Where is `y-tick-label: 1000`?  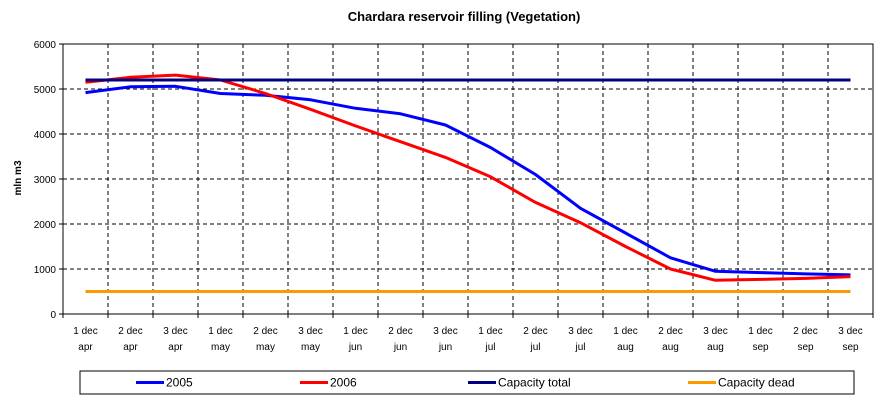 y-tick-label: 1000 is located at coordinates (45, 270).